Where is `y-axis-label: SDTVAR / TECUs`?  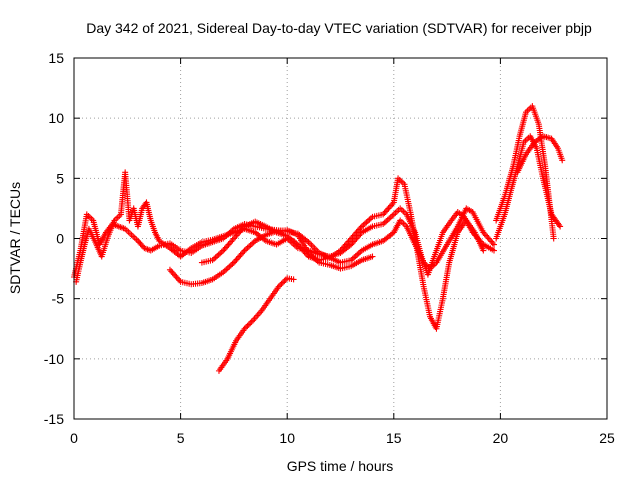
y-axis-label: SDTVAR / TECUs is located at coordinates (15, 238).